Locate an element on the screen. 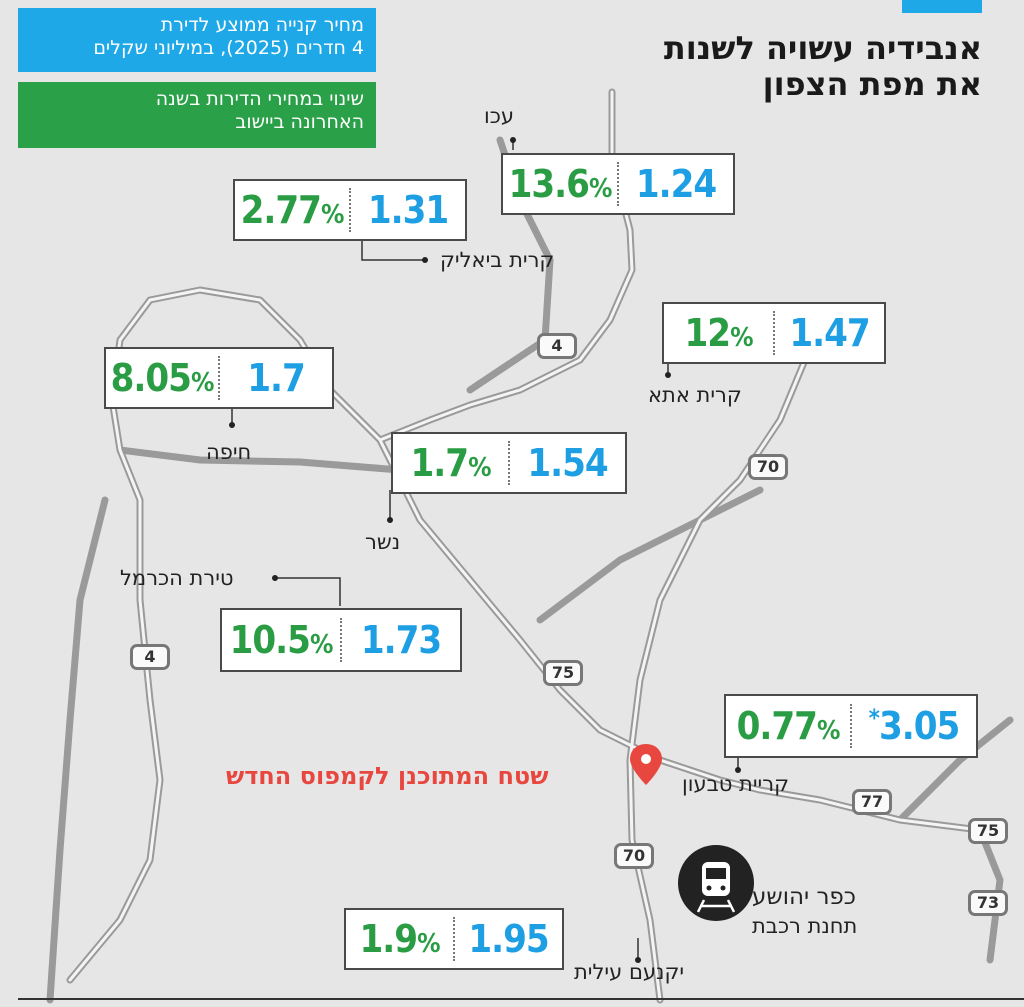  headline: אנבידיה עשויה לשנות את מפת הצפון is located at coordinates (772, 66).